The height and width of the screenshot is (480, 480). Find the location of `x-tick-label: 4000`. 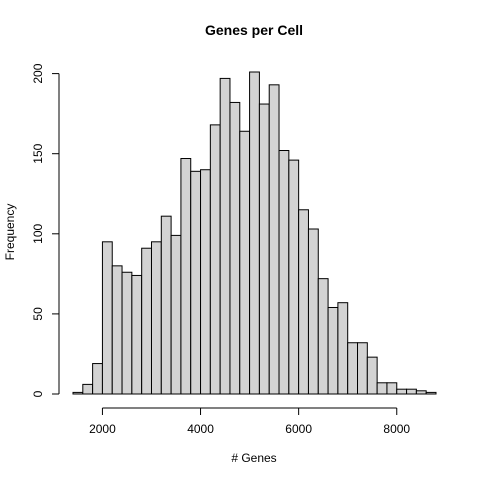

x-tick-label: 4000 is located at coordinates (200, 429).